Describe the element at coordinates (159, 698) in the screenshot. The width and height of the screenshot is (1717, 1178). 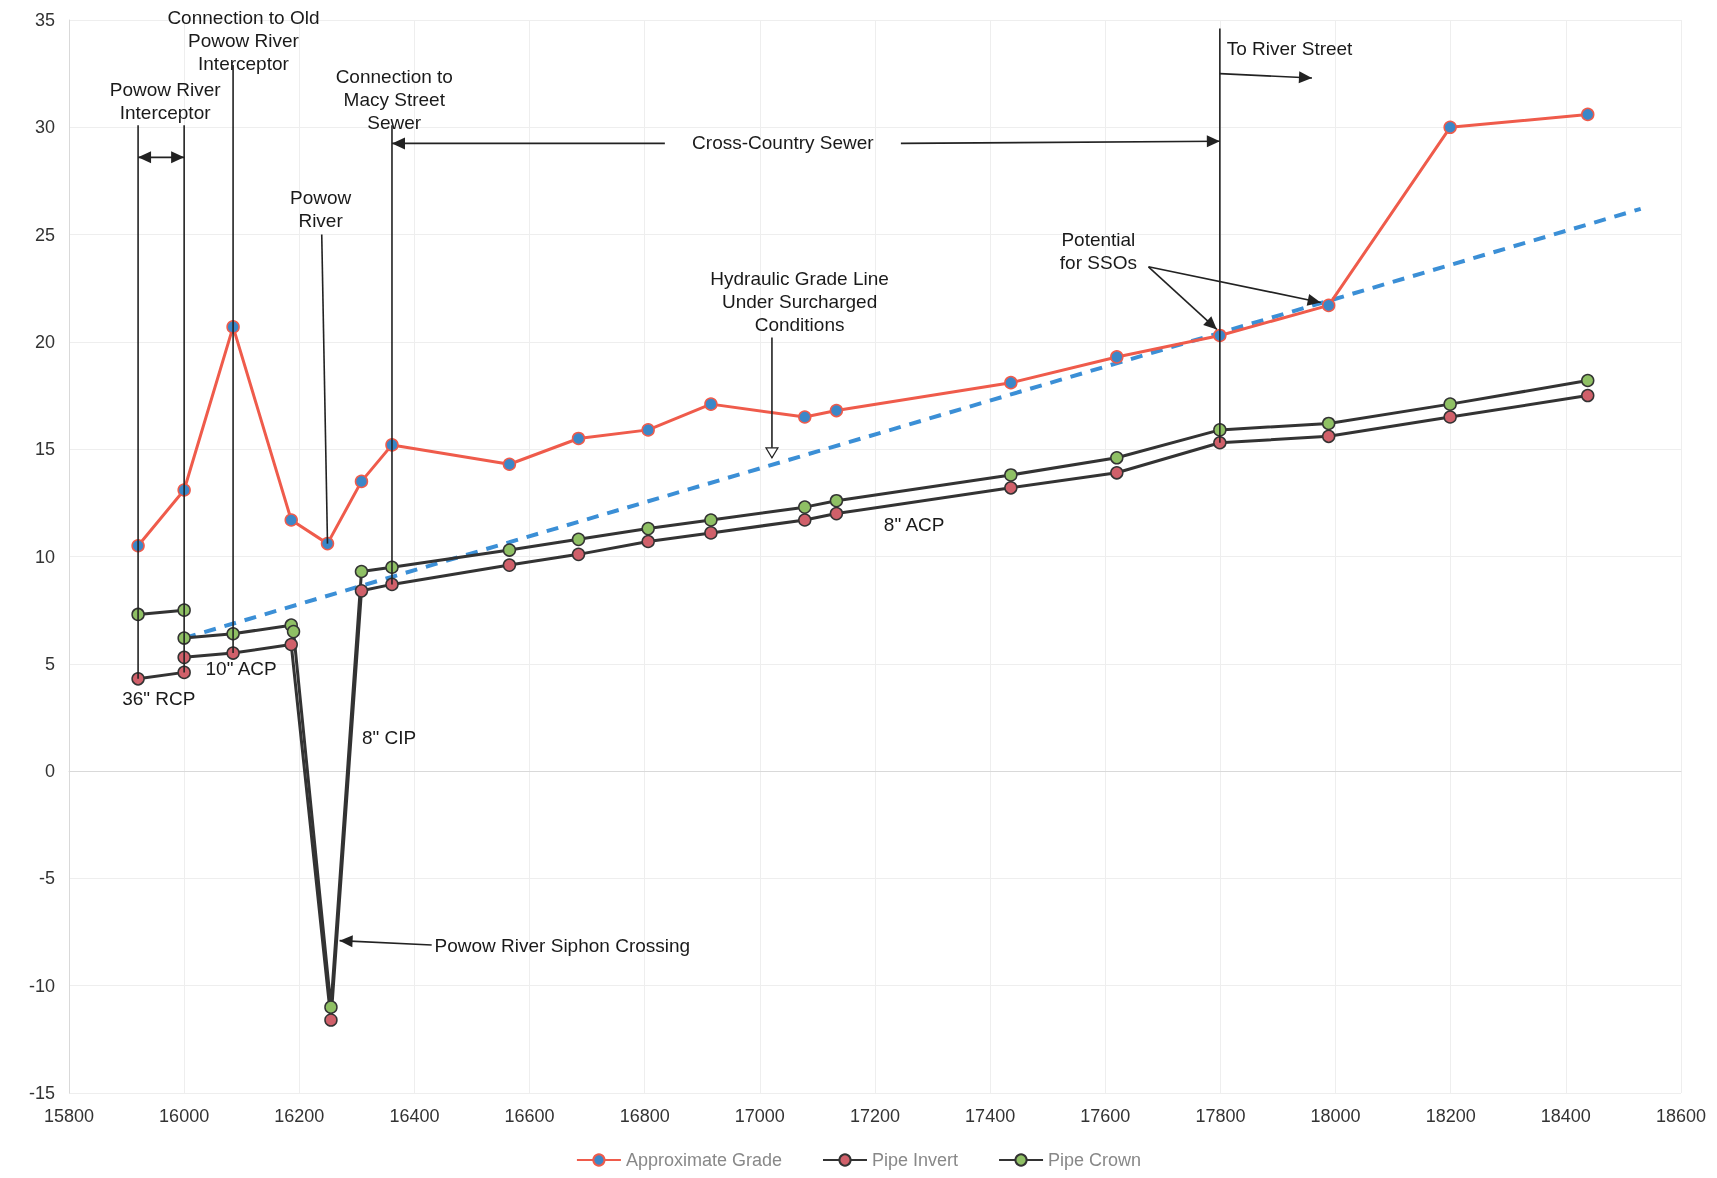
I see `annotation: 36" RCP` at that location.